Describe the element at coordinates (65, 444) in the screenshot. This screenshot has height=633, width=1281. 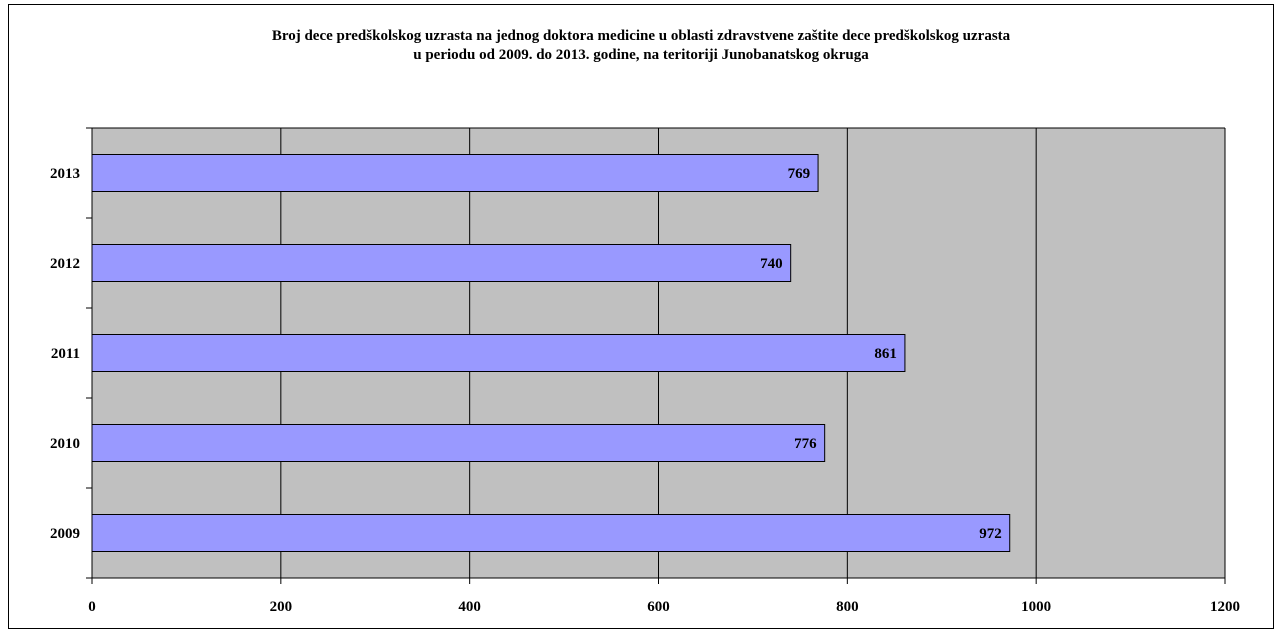
I see `y-tick-label-2010: 2010` at that location.